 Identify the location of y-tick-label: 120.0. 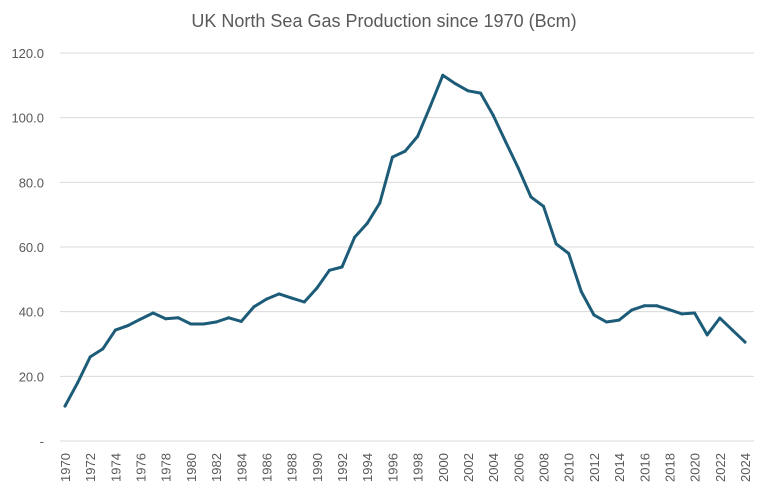
(27, 53).